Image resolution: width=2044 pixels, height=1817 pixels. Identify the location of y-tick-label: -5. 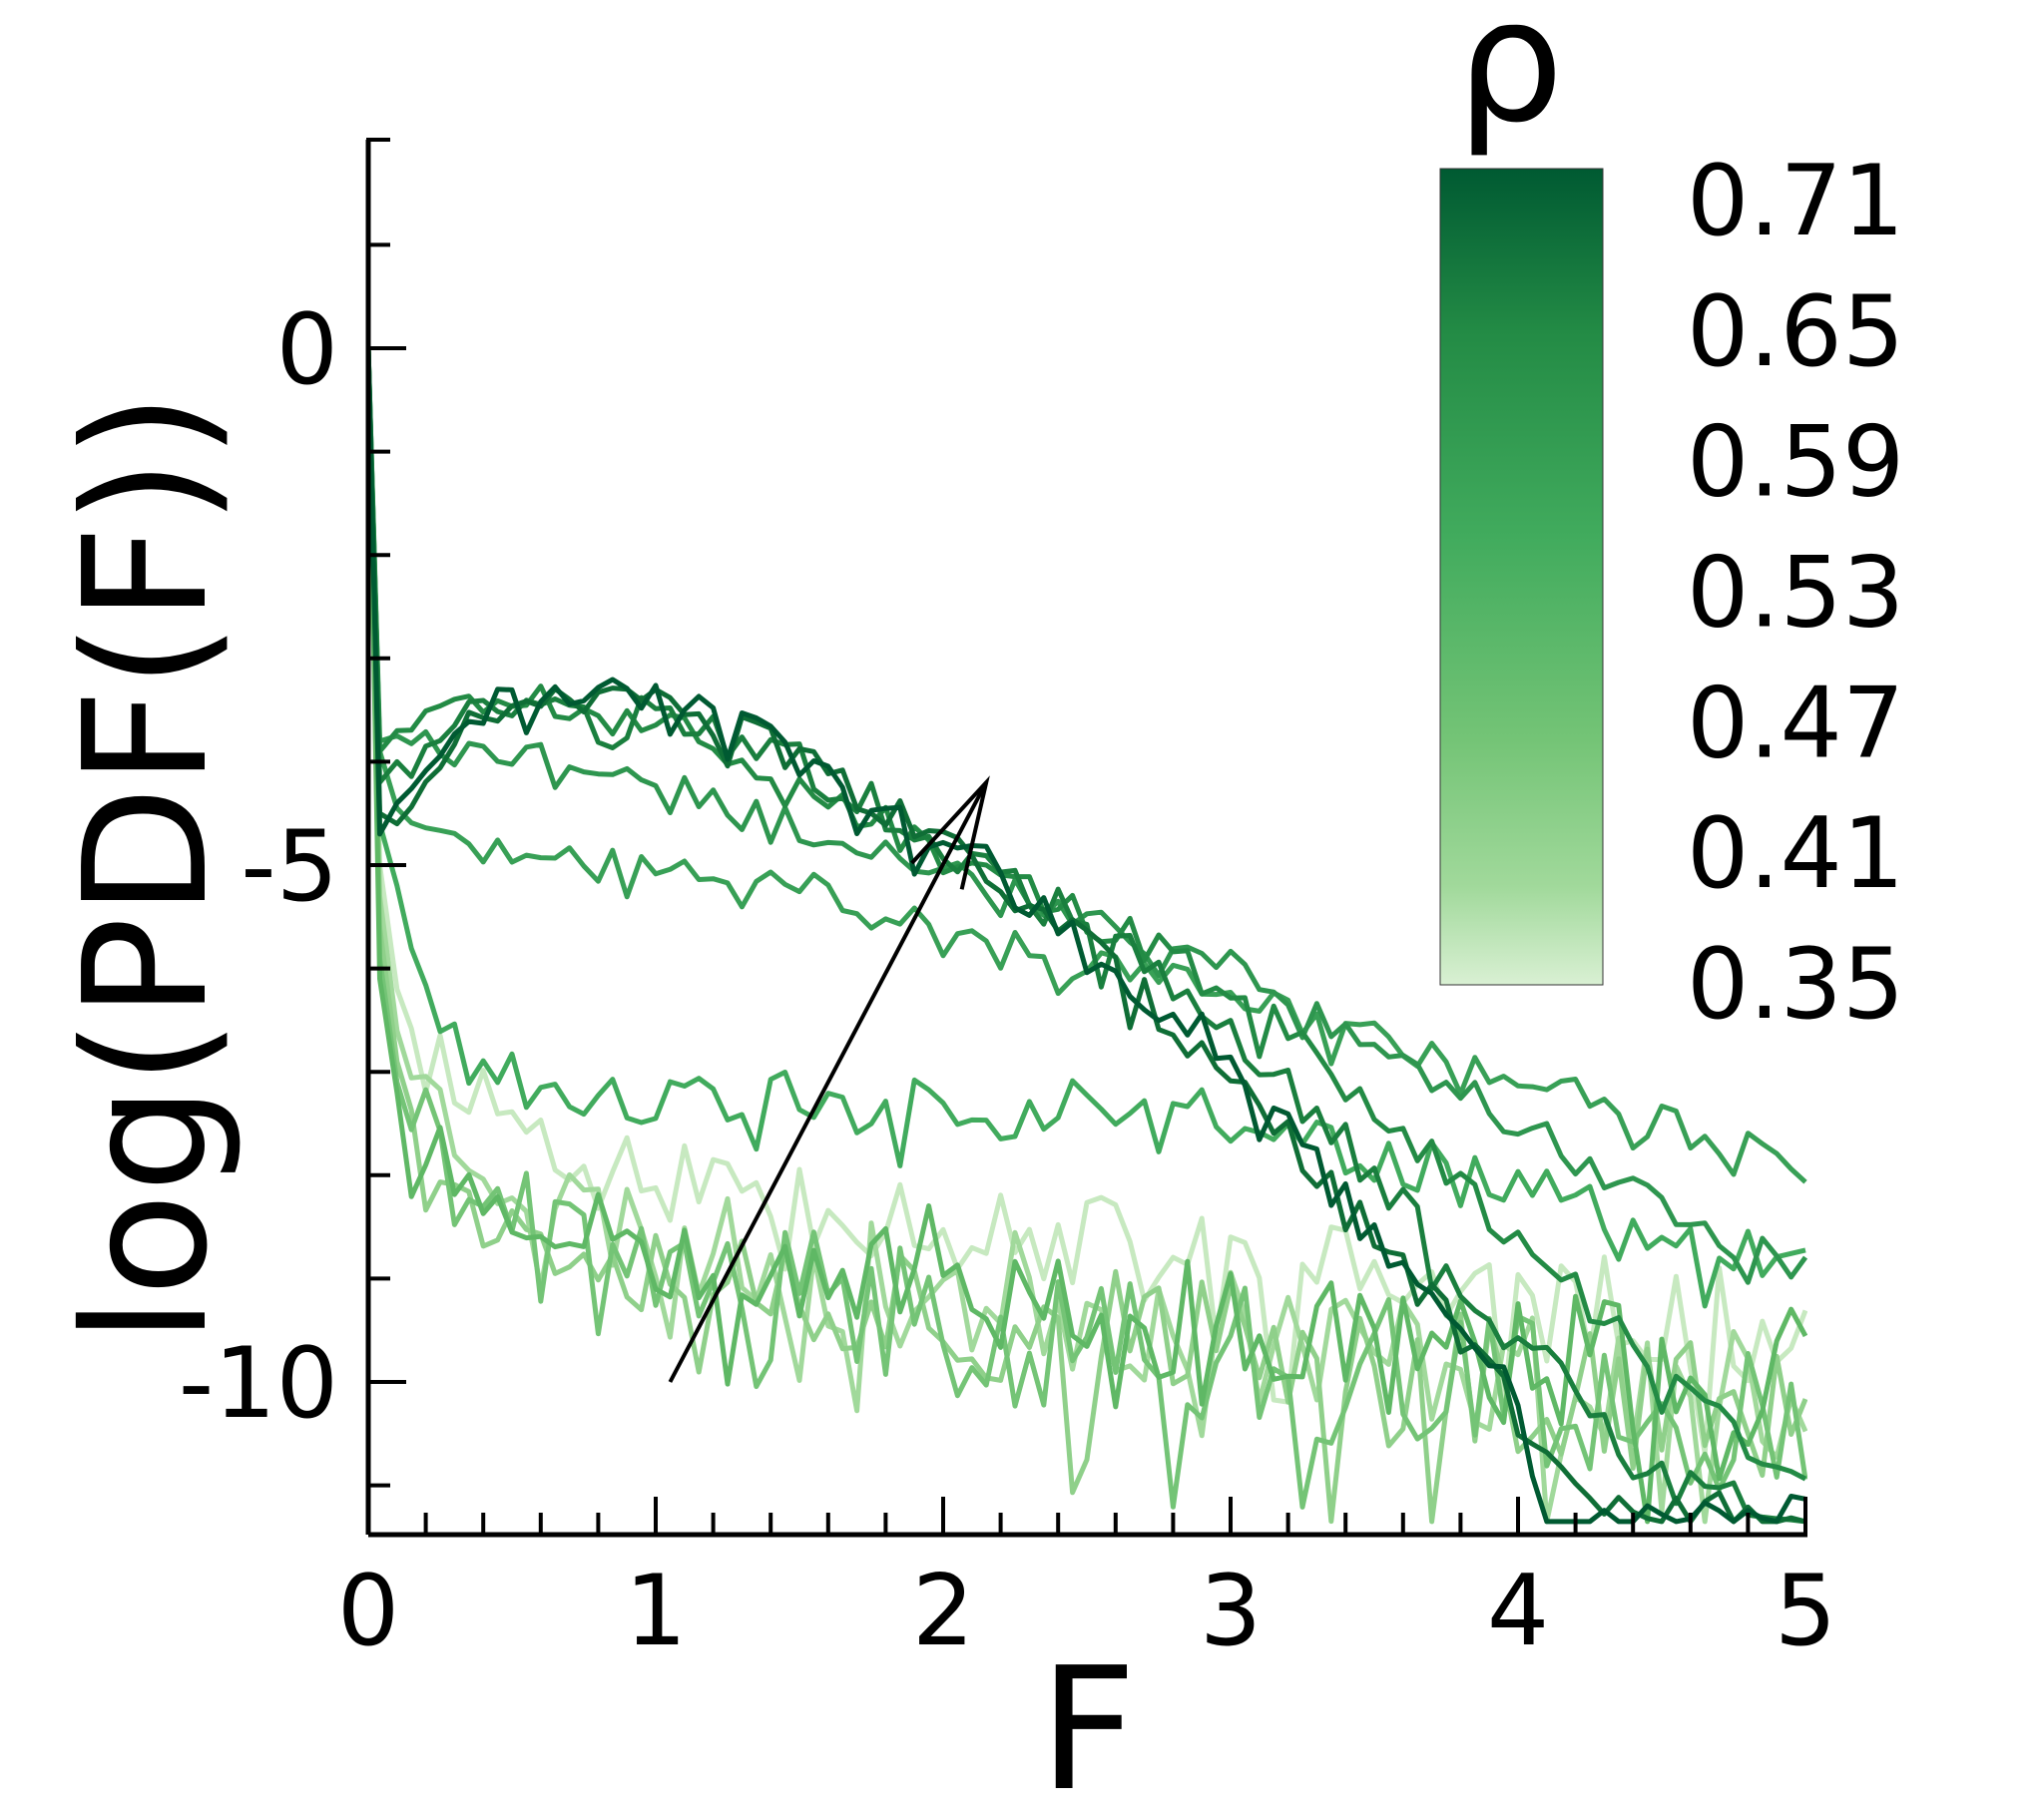
(289, 867).